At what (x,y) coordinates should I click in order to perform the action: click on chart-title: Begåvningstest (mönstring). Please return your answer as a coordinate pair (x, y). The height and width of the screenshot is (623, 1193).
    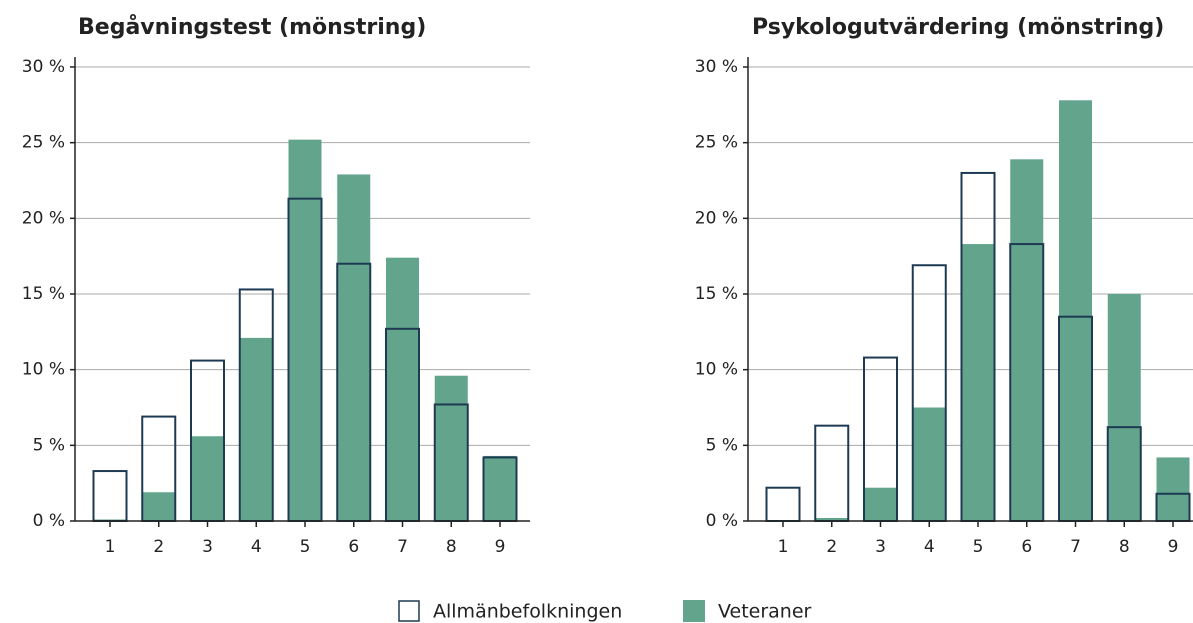
    Looking at the image, I should click on (252, 27).